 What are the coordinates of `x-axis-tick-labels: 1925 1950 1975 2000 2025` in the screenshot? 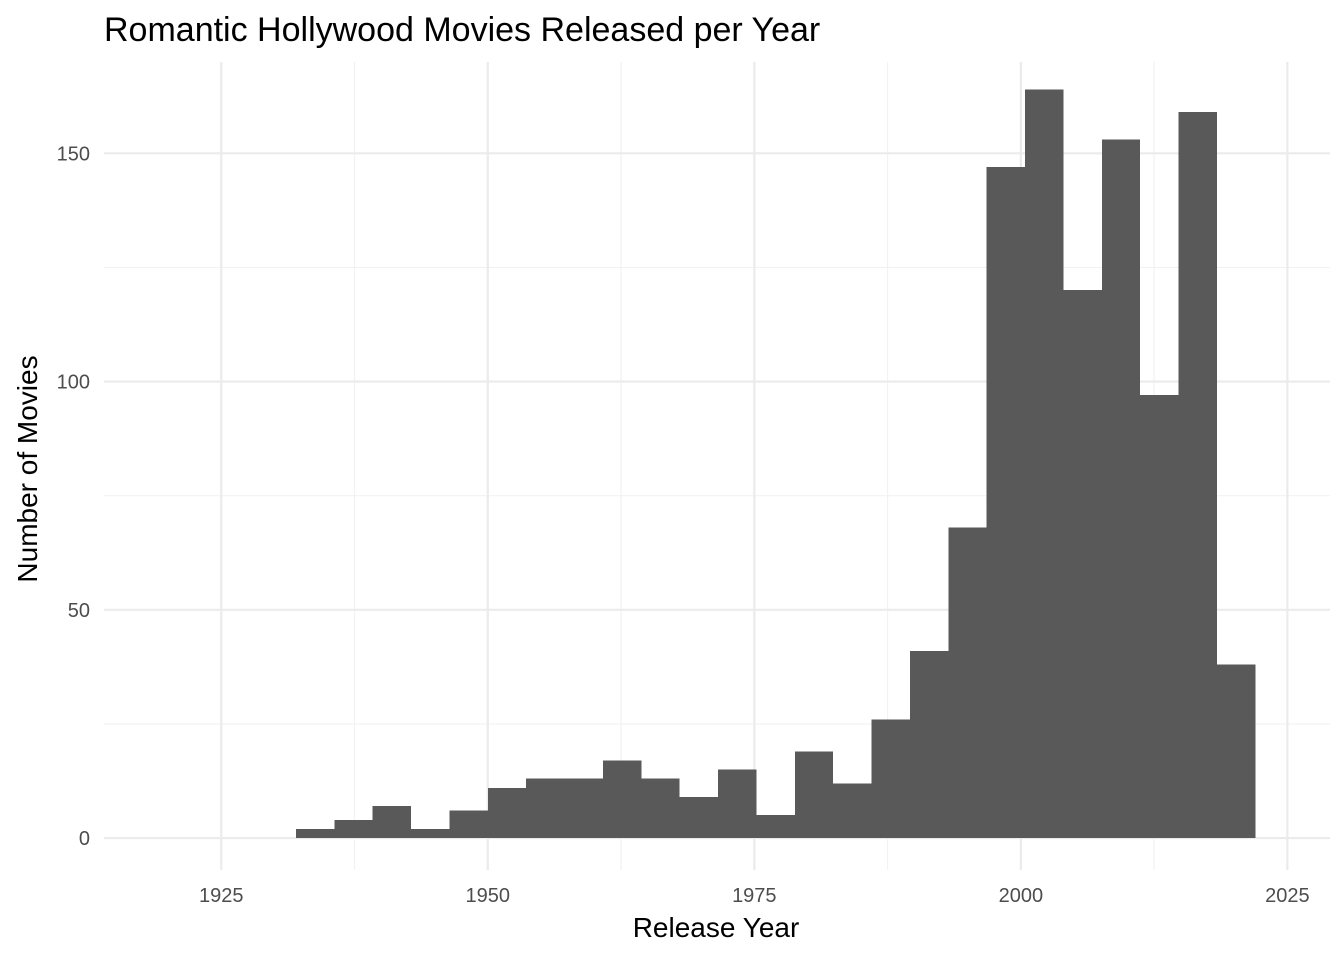 It's located at (754, 896).